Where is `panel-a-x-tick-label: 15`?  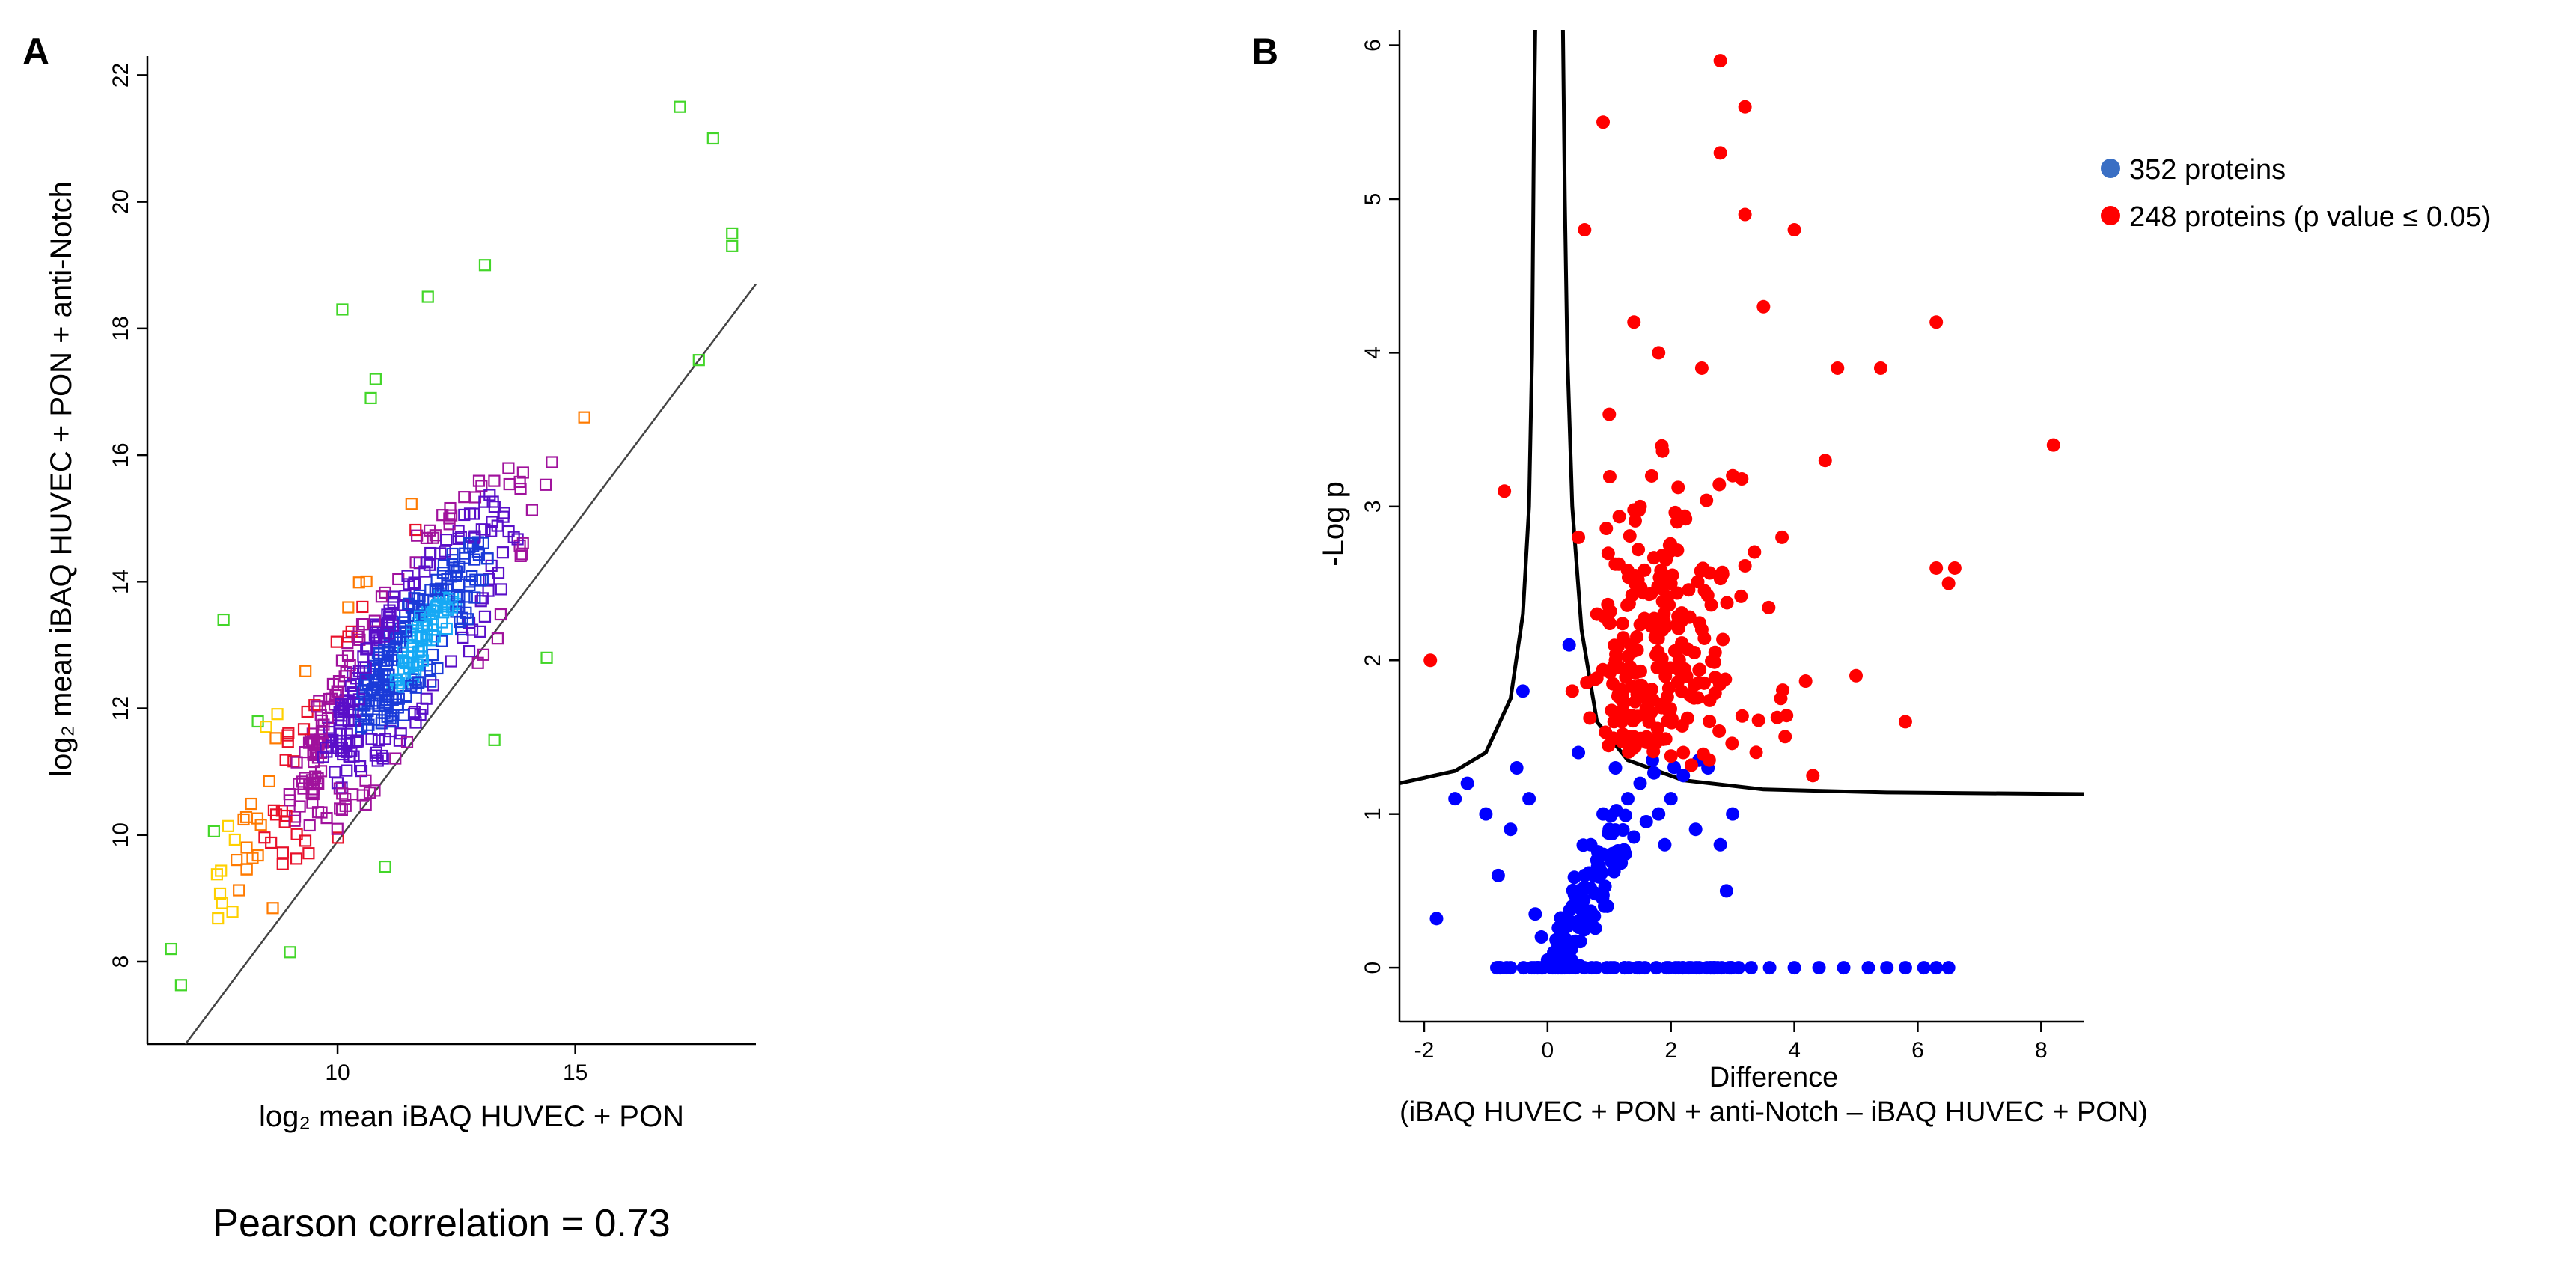 panel-a-x-tick-label: 15 is located at coordinates (575, 1072).